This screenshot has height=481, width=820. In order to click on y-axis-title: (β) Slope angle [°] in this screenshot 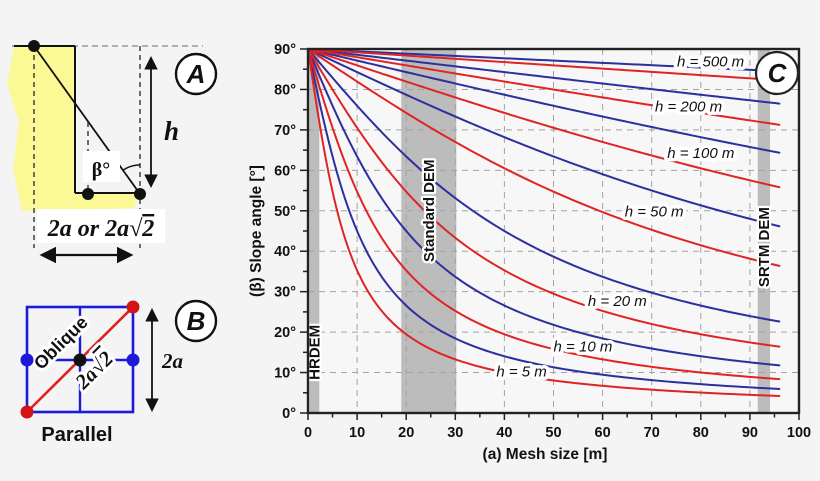, I will do `click(256, 231)`.